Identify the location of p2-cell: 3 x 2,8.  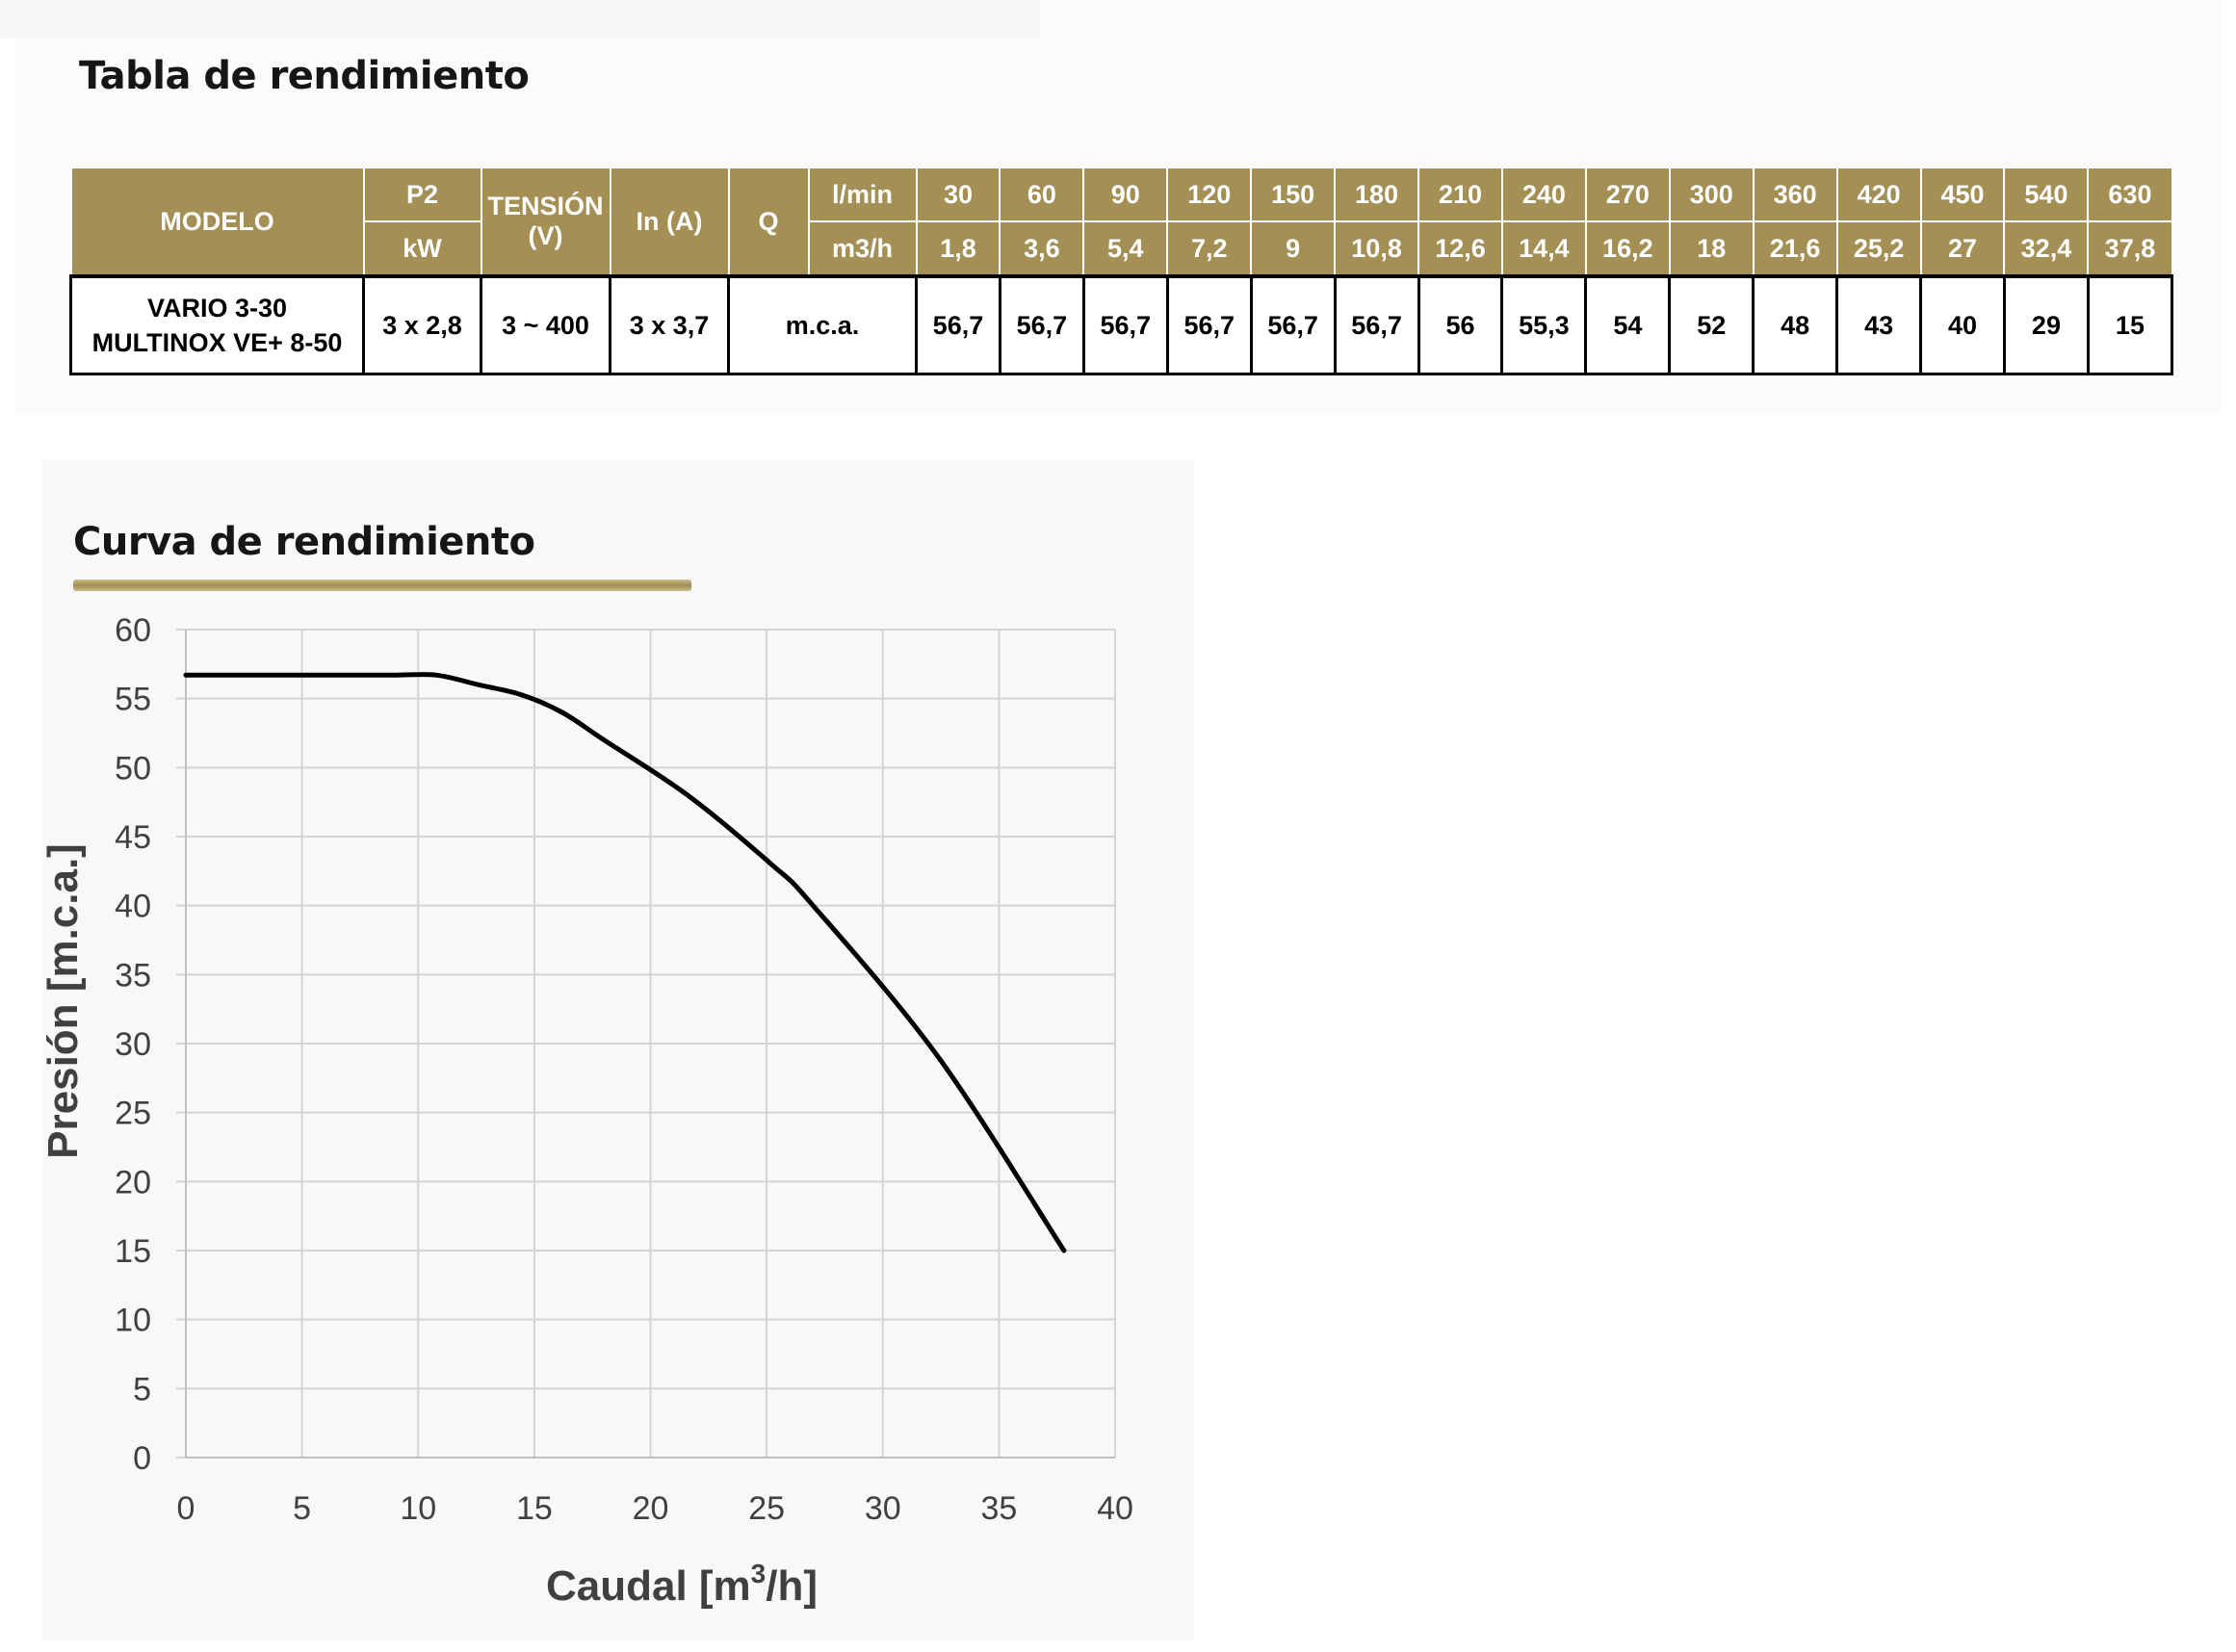
(422, 324).